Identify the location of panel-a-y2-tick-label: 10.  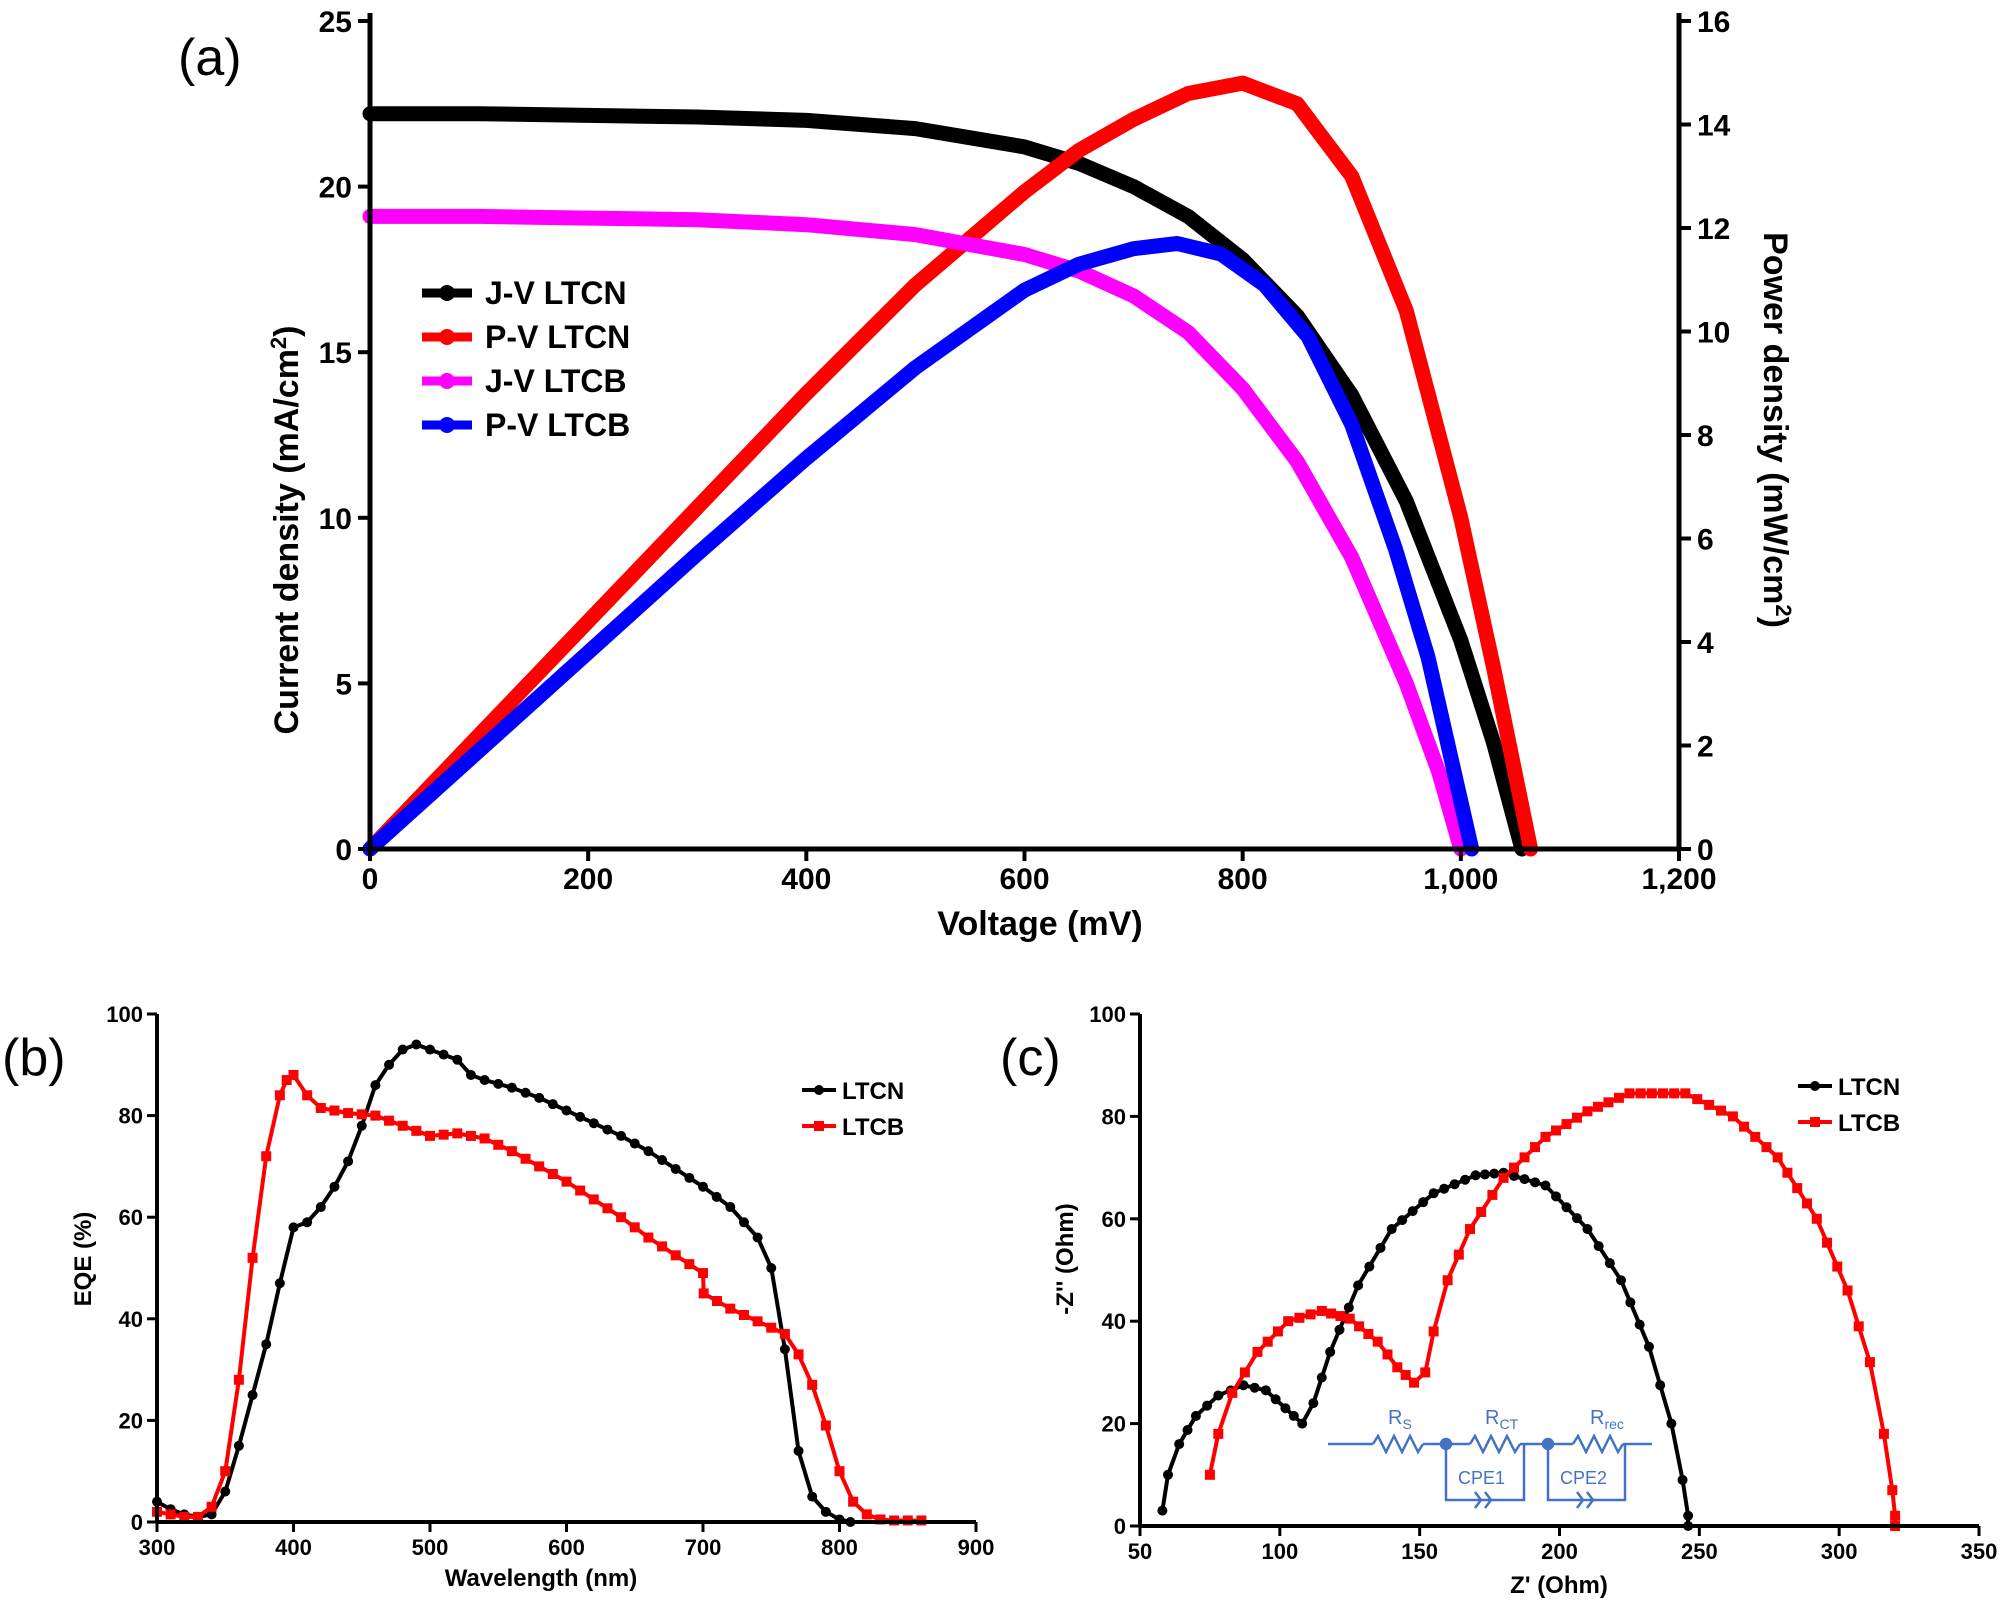
(1713, 333).